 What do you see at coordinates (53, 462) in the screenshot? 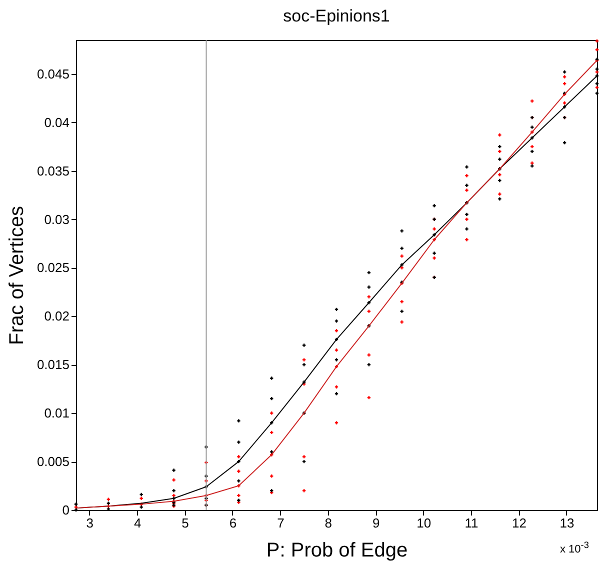
I see `y-tick-label: 0.005` at bounding box center [53, 462].